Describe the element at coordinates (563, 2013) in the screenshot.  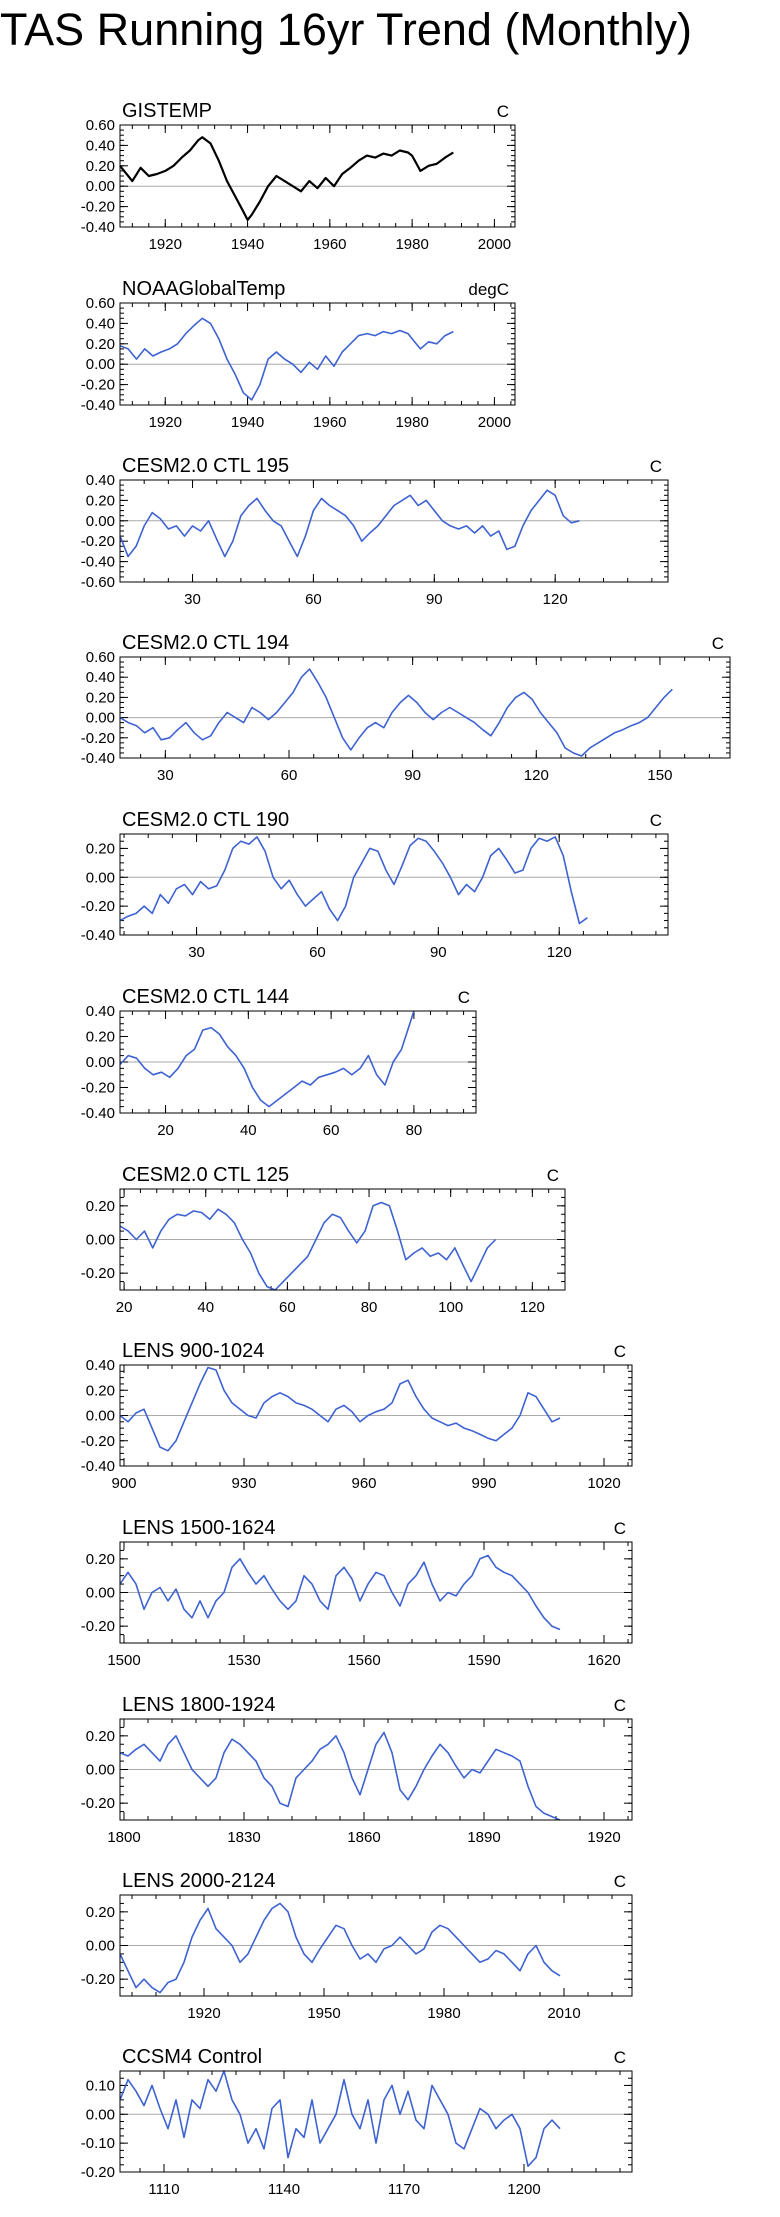
I see `x-tick-label: 2010` at that location.